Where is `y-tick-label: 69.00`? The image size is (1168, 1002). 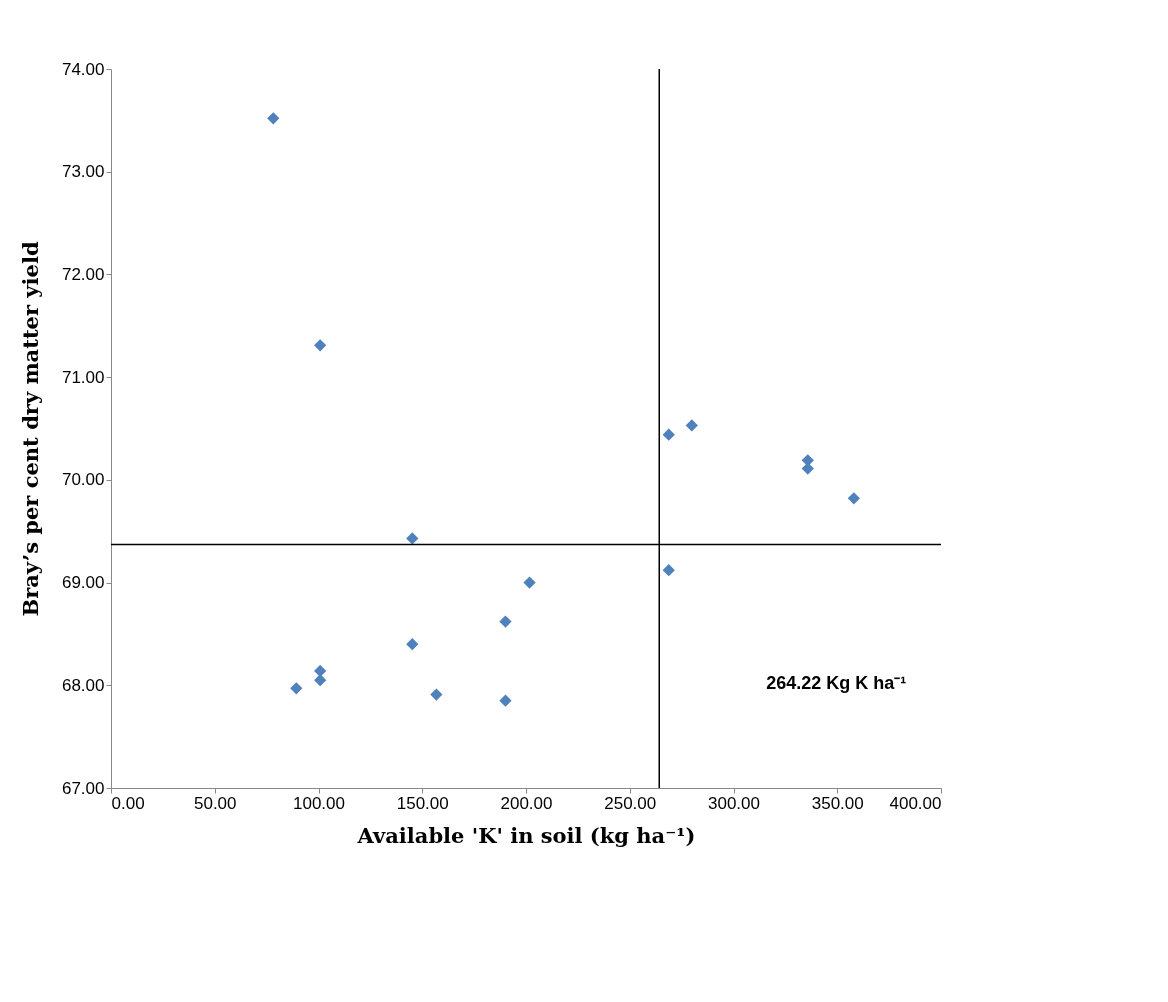 y-tick-label: 69.00 is located at coordinates (83, 583).